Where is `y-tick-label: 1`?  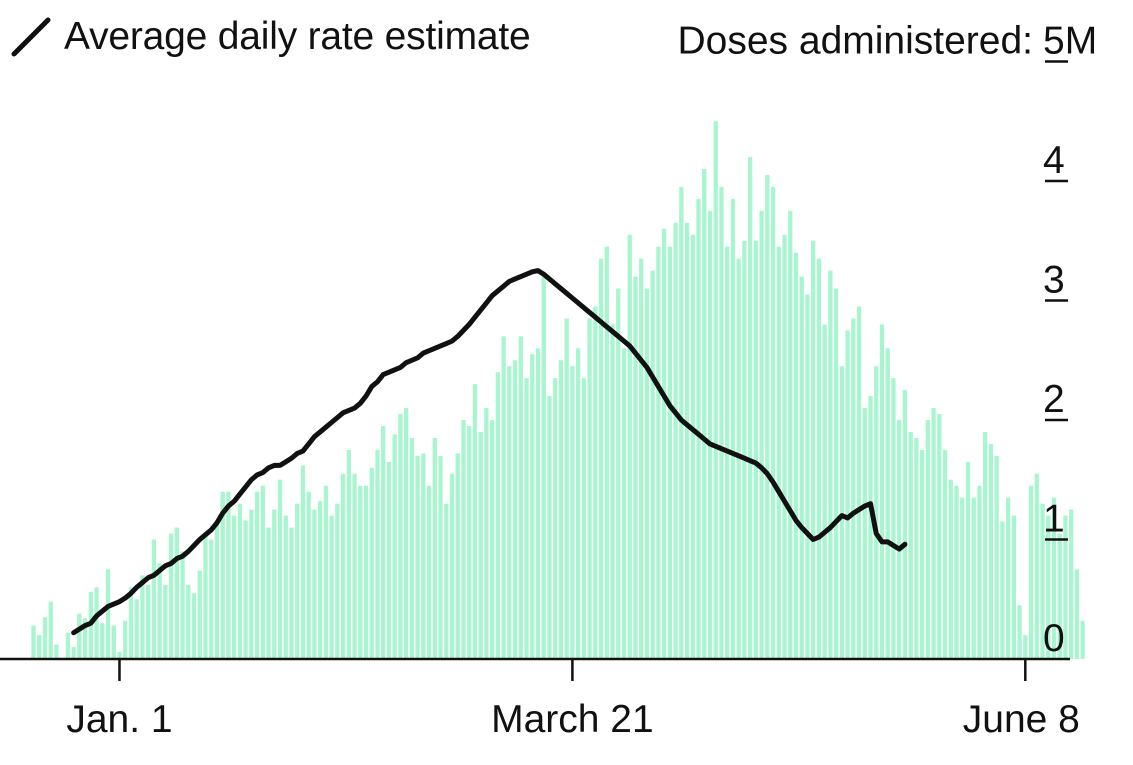
y-tick-label: 1 is located at coordinates (1054, 519).